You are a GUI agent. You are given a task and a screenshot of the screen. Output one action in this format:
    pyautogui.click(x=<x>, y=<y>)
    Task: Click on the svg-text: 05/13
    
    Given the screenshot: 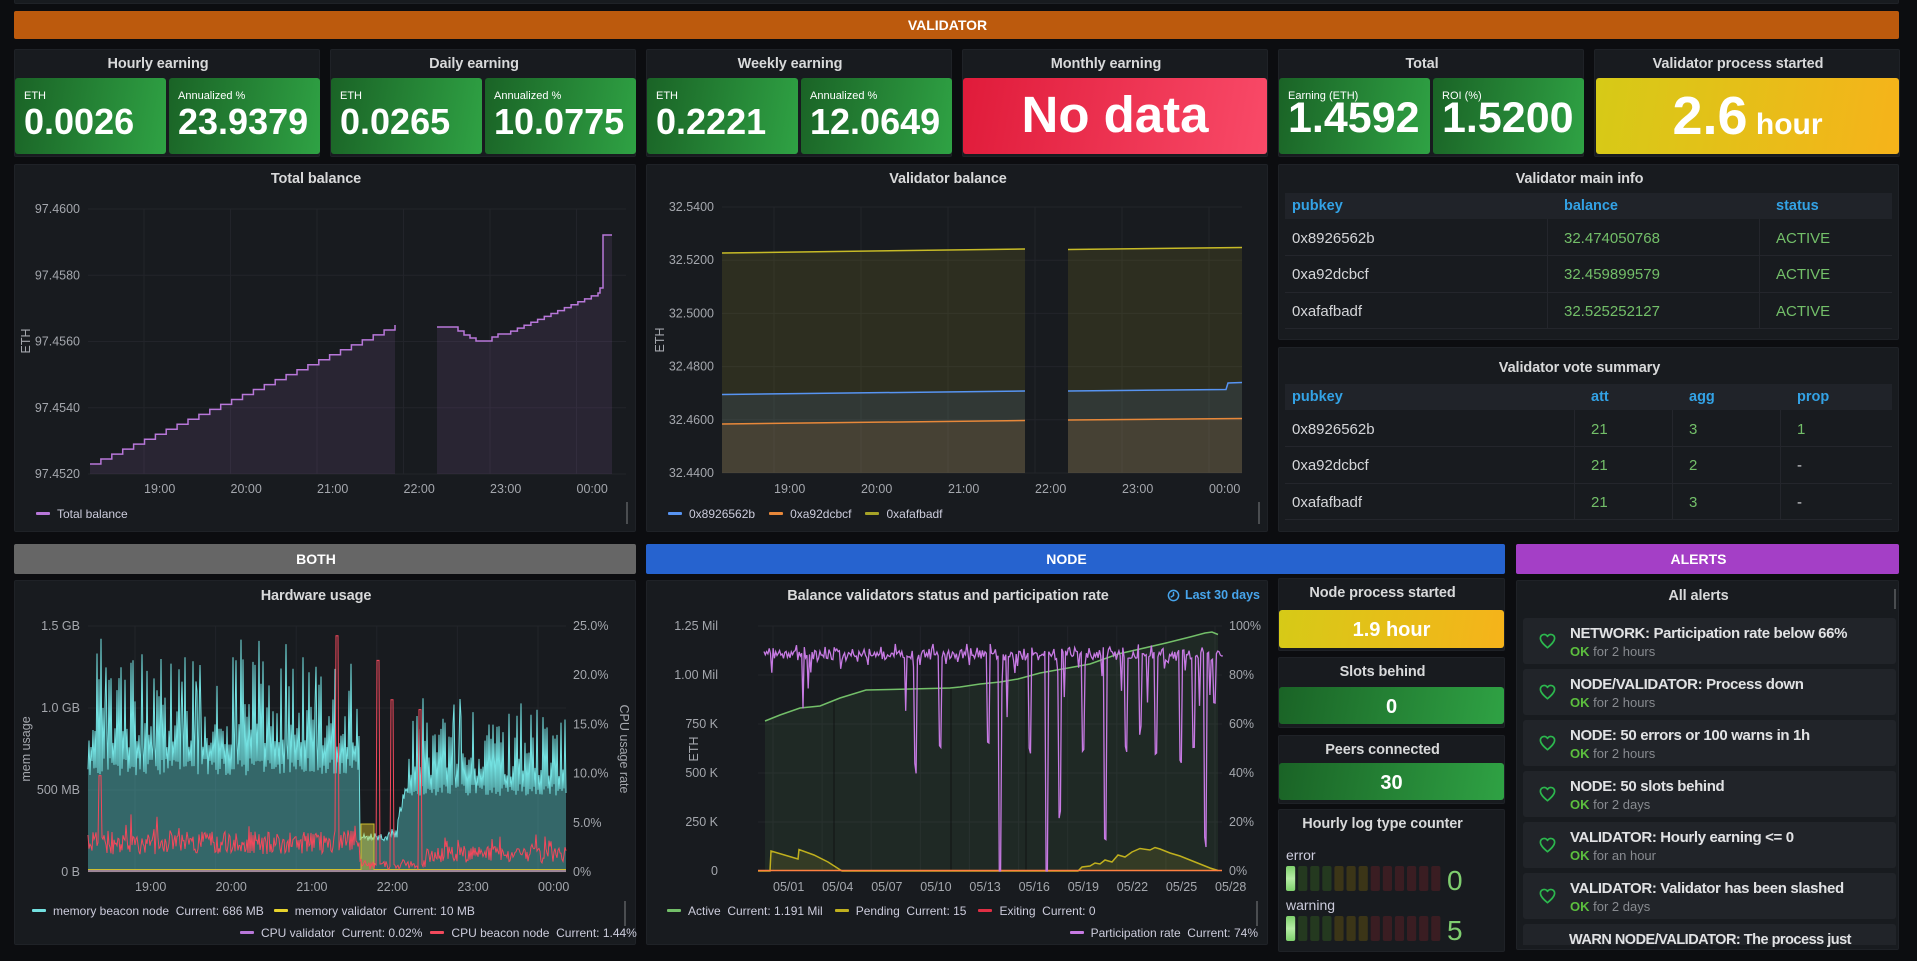 What is the action you would take?
    pyautogui.click(x=984, y=887)
    